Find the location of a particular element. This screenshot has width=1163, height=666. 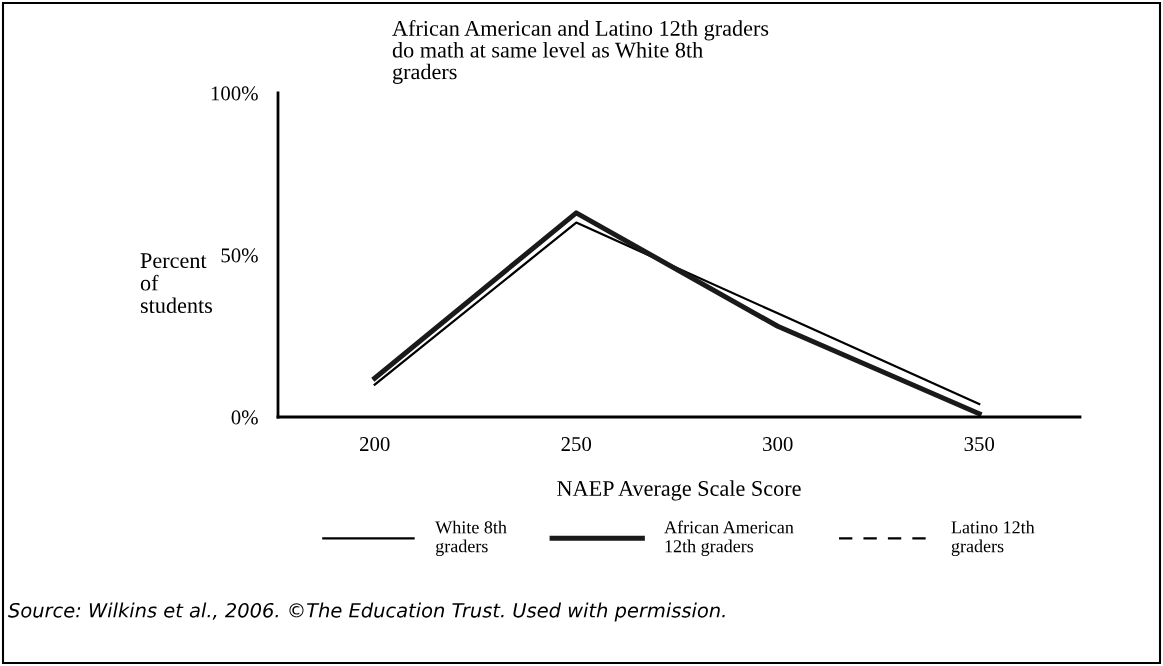

x-tick-label: 200 is located at coordinates (375, 444).